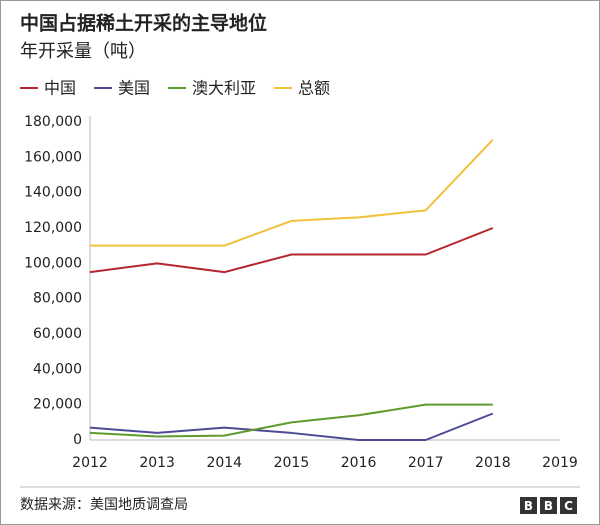  Describe the element at coordinates (57, 299) in the screenshot. I see `y-tick-label: 80,000` at that location.